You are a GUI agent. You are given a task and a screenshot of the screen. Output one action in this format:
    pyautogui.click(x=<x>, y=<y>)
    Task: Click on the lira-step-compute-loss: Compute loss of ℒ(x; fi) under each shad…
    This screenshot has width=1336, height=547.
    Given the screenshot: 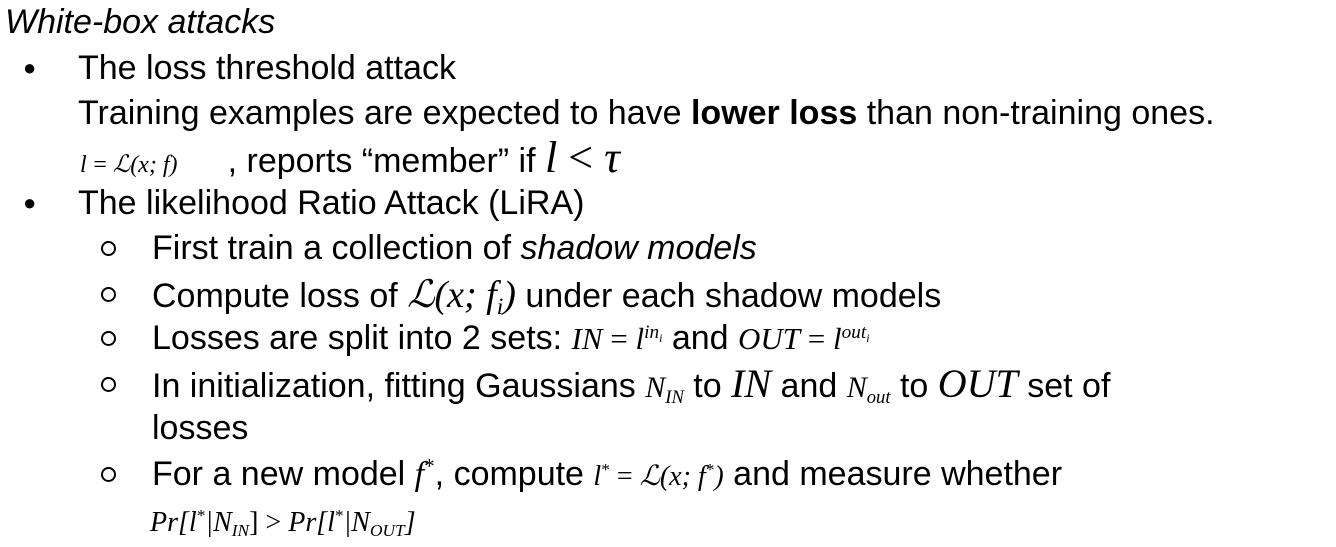 What is the action you would take?
    pyautogui.click(x=547, y=296)
    